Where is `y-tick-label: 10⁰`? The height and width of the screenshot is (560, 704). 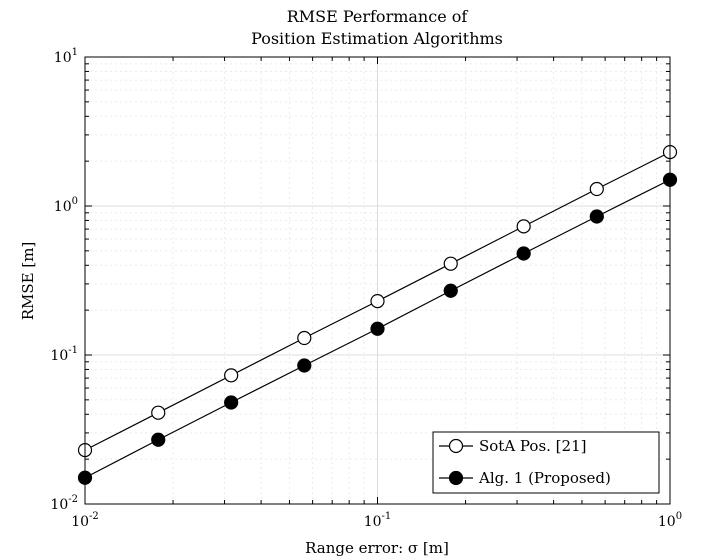
y-tick-label: 10⁰ is located at coordinates (66, 205).